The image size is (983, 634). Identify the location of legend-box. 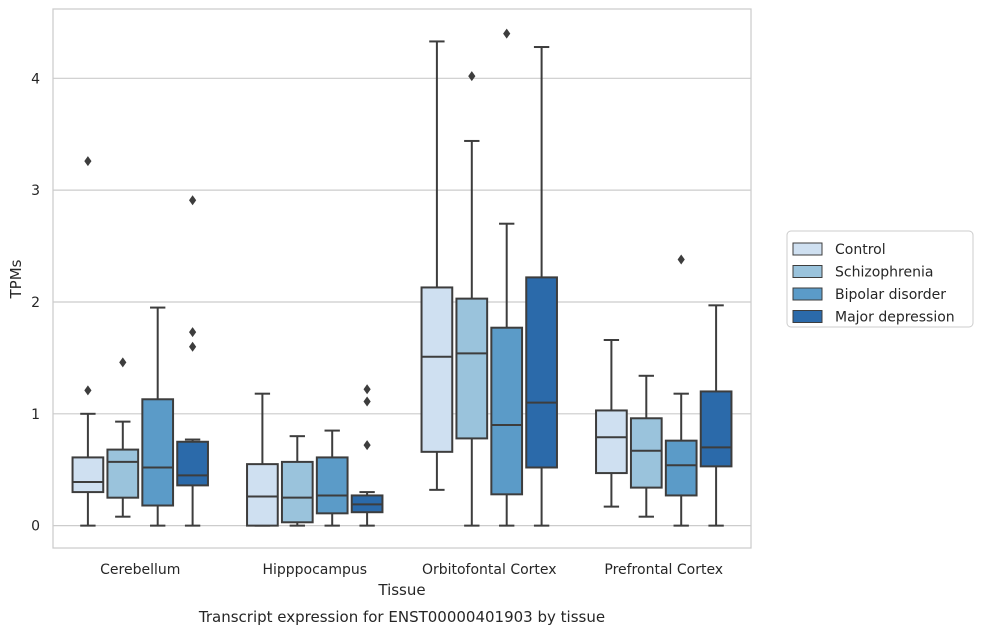
(880, 279).